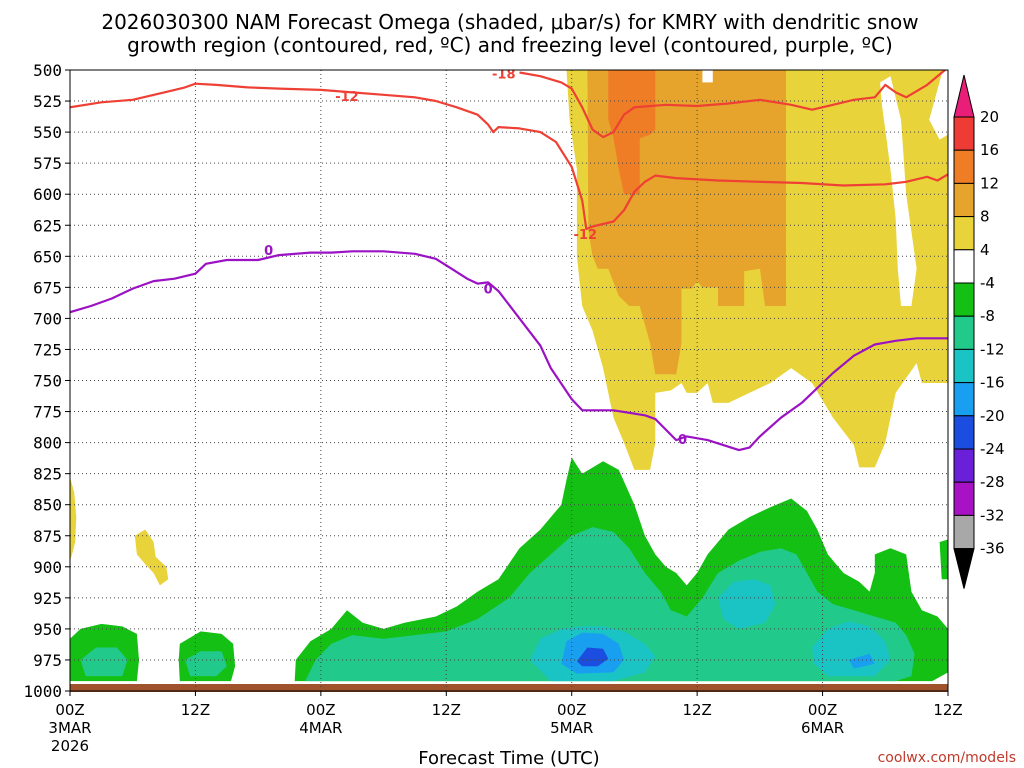 The image size is (1024, 768). What do you see at coordinates (992, 515) in the screenshot?
I see `colorbar-label: -32` at bounding box center [992, 515].